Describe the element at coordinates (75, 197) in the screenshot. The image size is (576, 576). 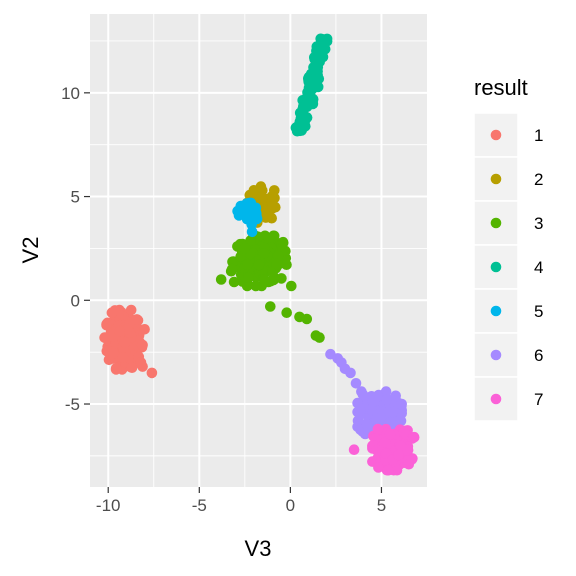
I see `y-tick-label: 5` at that location.